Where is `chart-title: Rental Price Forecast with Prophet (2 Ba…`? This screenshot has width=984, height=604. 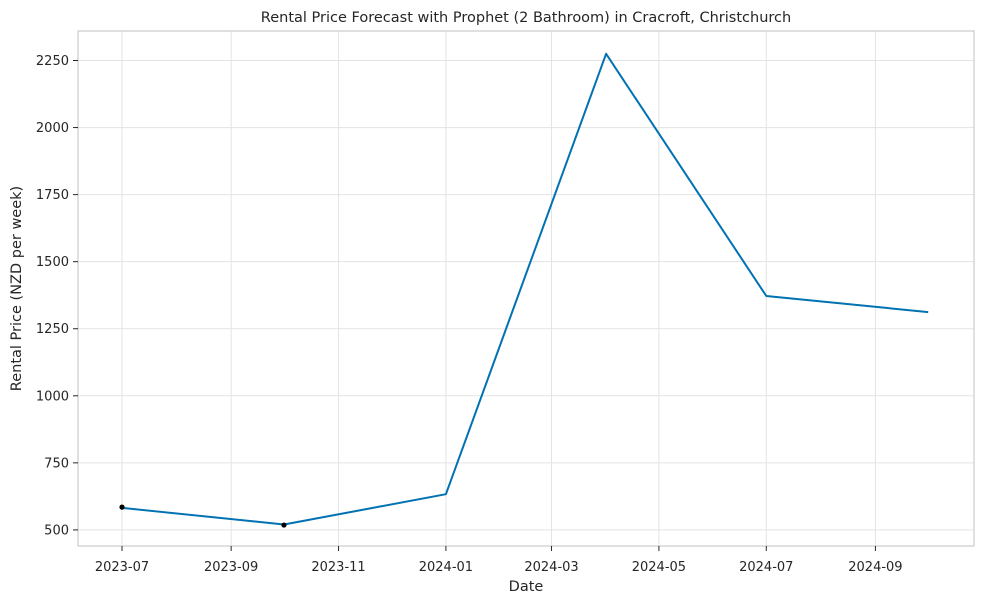
chart-title: Rental Price Forecast with Prophet (2 Ba… is located at coordinates (526, 18).